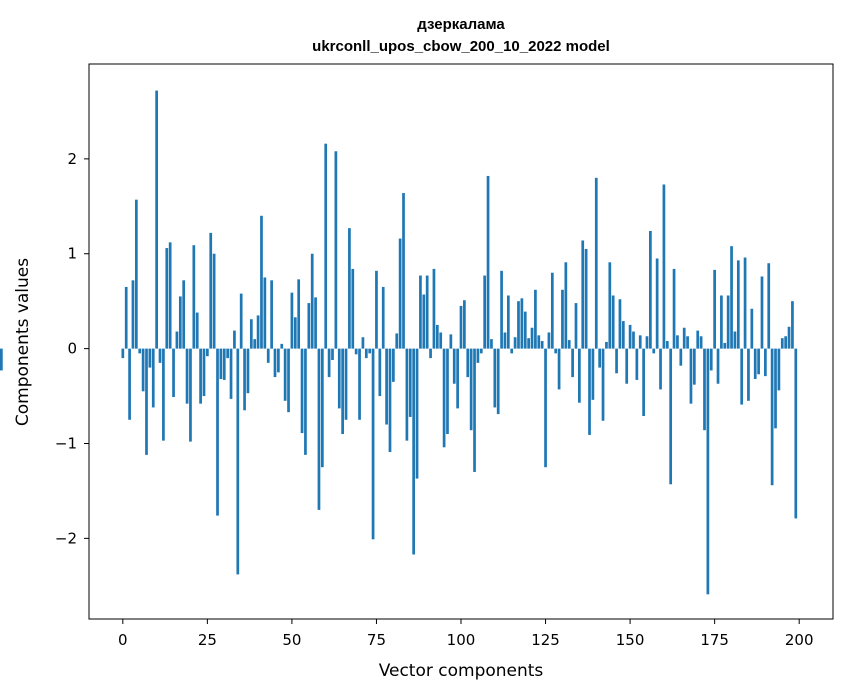 This screenshot has width=847, height=696. I want to click on bar-undefined, so click(1, 359).